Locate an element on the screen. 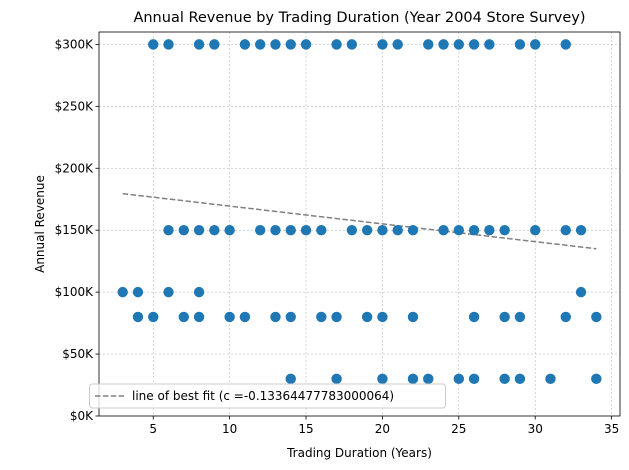 The height and width of the screenshot is (470, 629). y-tick-label: $0K is located at coordinates (82, 416).